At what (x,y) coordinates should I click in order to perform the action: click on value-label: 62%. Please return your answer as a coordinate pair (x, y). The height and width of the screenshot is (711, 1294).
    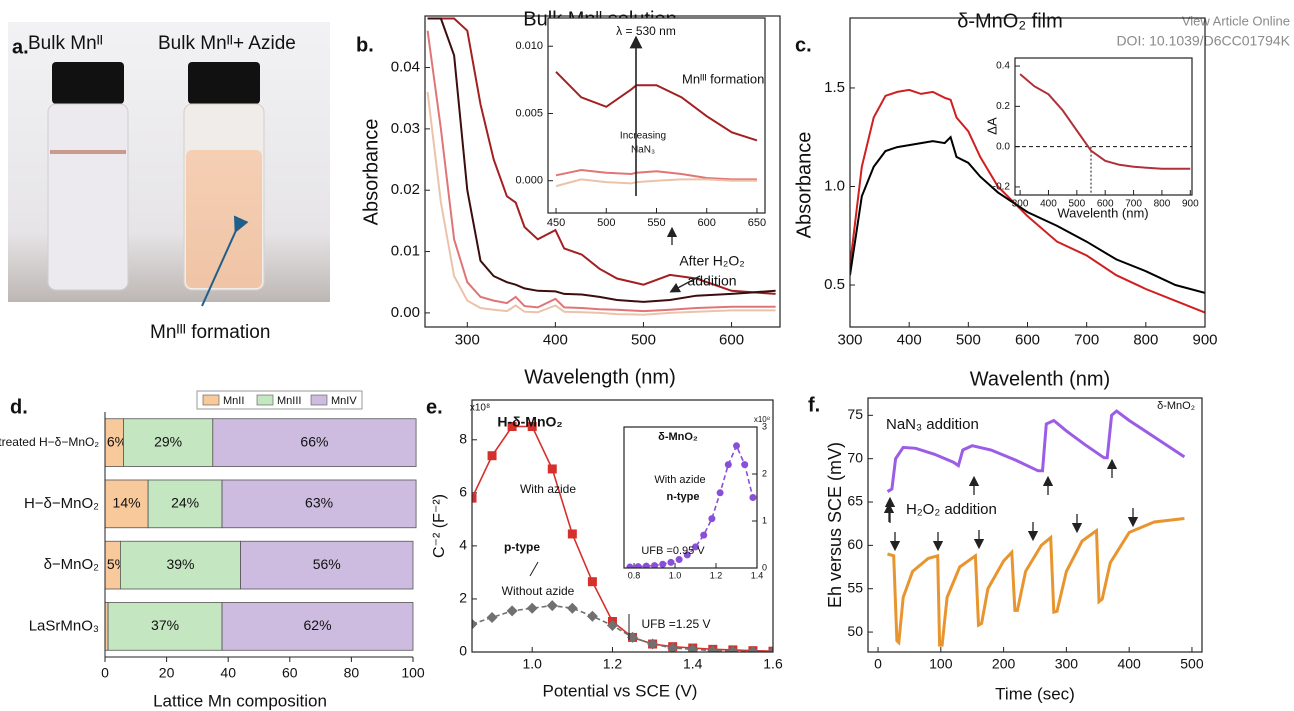
    Looking at the image, I should click on (318, 625).